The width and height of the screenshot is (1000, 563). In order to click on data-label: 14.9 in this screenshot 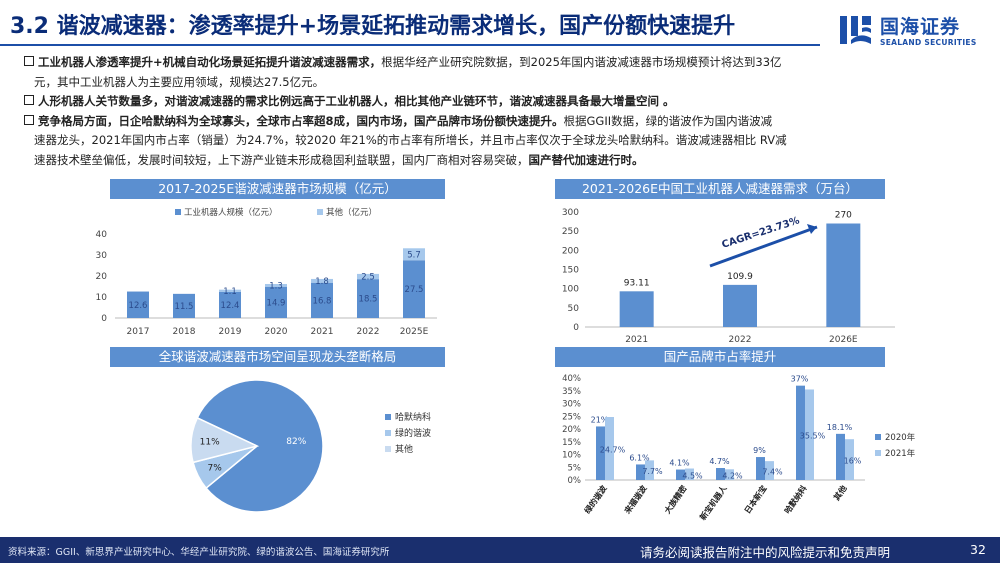, I will do `click(276, 303)`.